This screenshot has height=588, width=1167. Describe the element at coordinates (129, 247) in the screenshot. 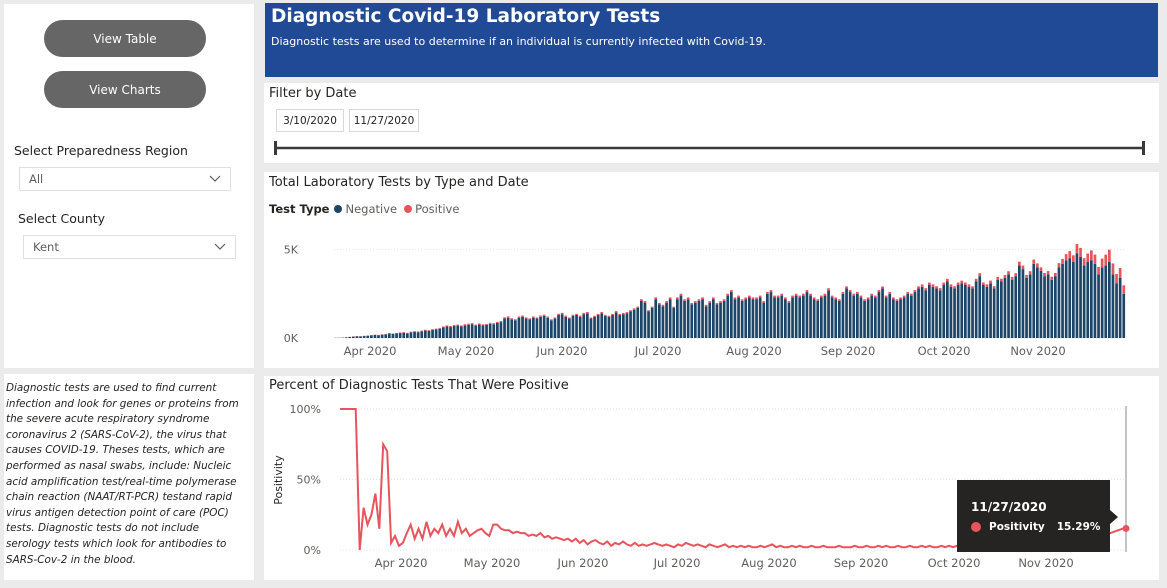

I see `county-dropdown: Kent` at that location.